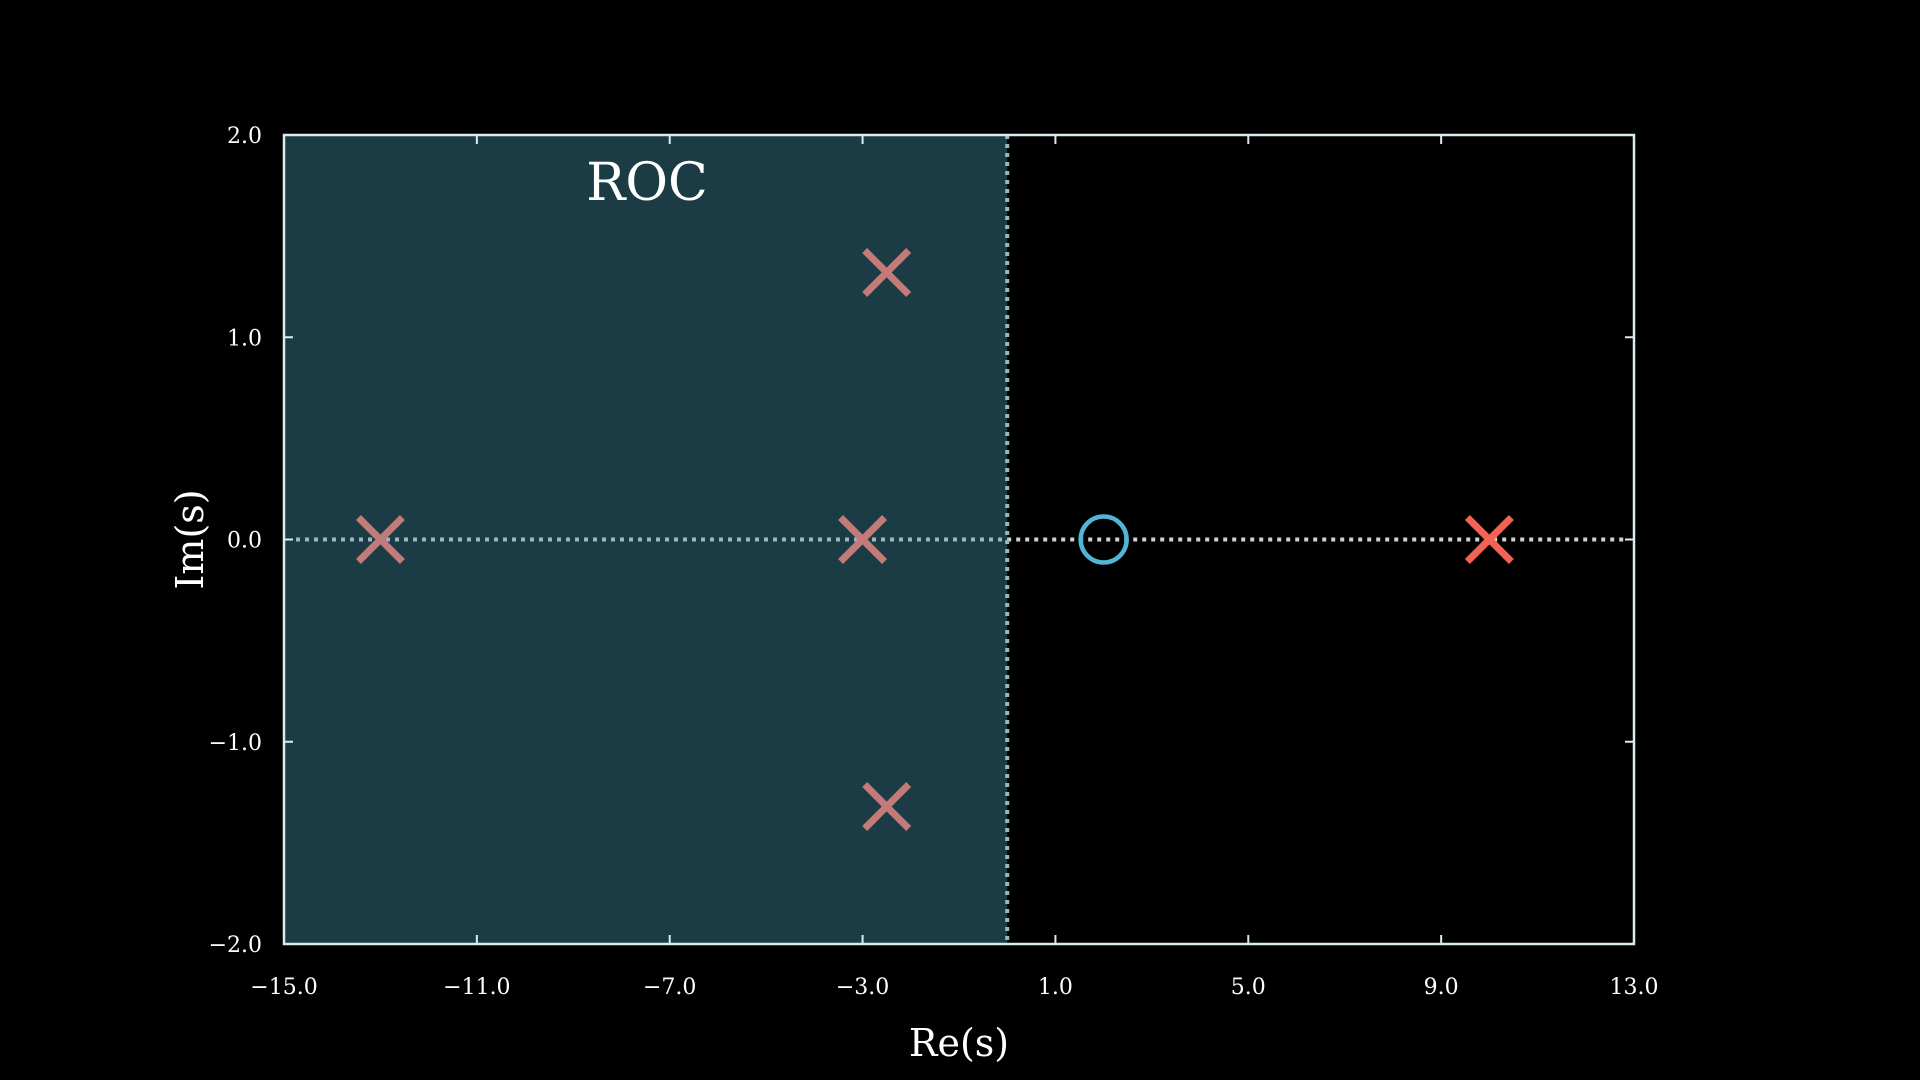 The image size is (1920, 1080). What do you see at coordinates (1441, 987) in the screenshot?
I see `x-tick-label: 9.0` at bounding box center [1441, 987].